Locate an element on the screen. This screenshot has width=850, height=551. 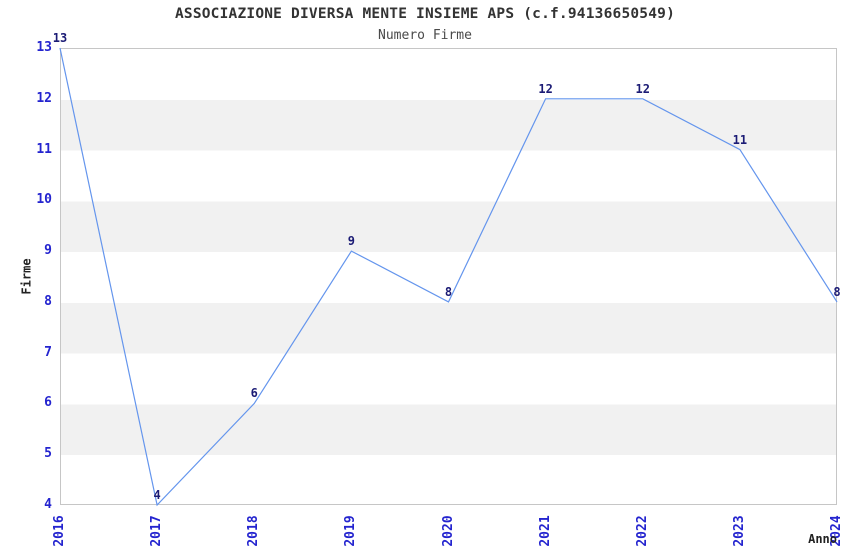
y-tick-label: 10 is located at coordinates (44, 200).